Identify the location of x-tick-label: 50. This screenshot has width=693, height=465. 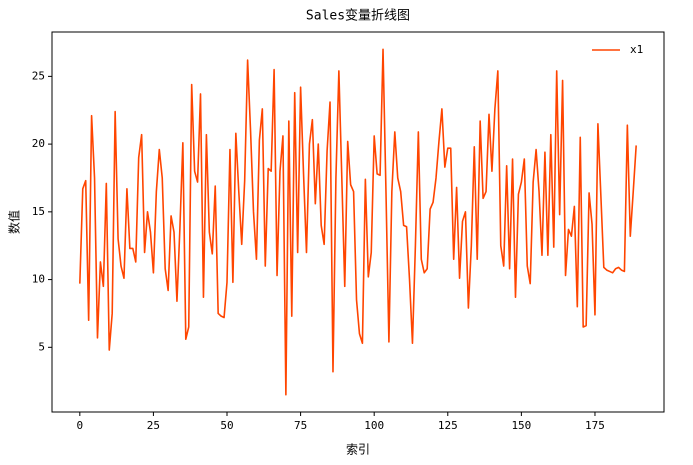
(226, 425).